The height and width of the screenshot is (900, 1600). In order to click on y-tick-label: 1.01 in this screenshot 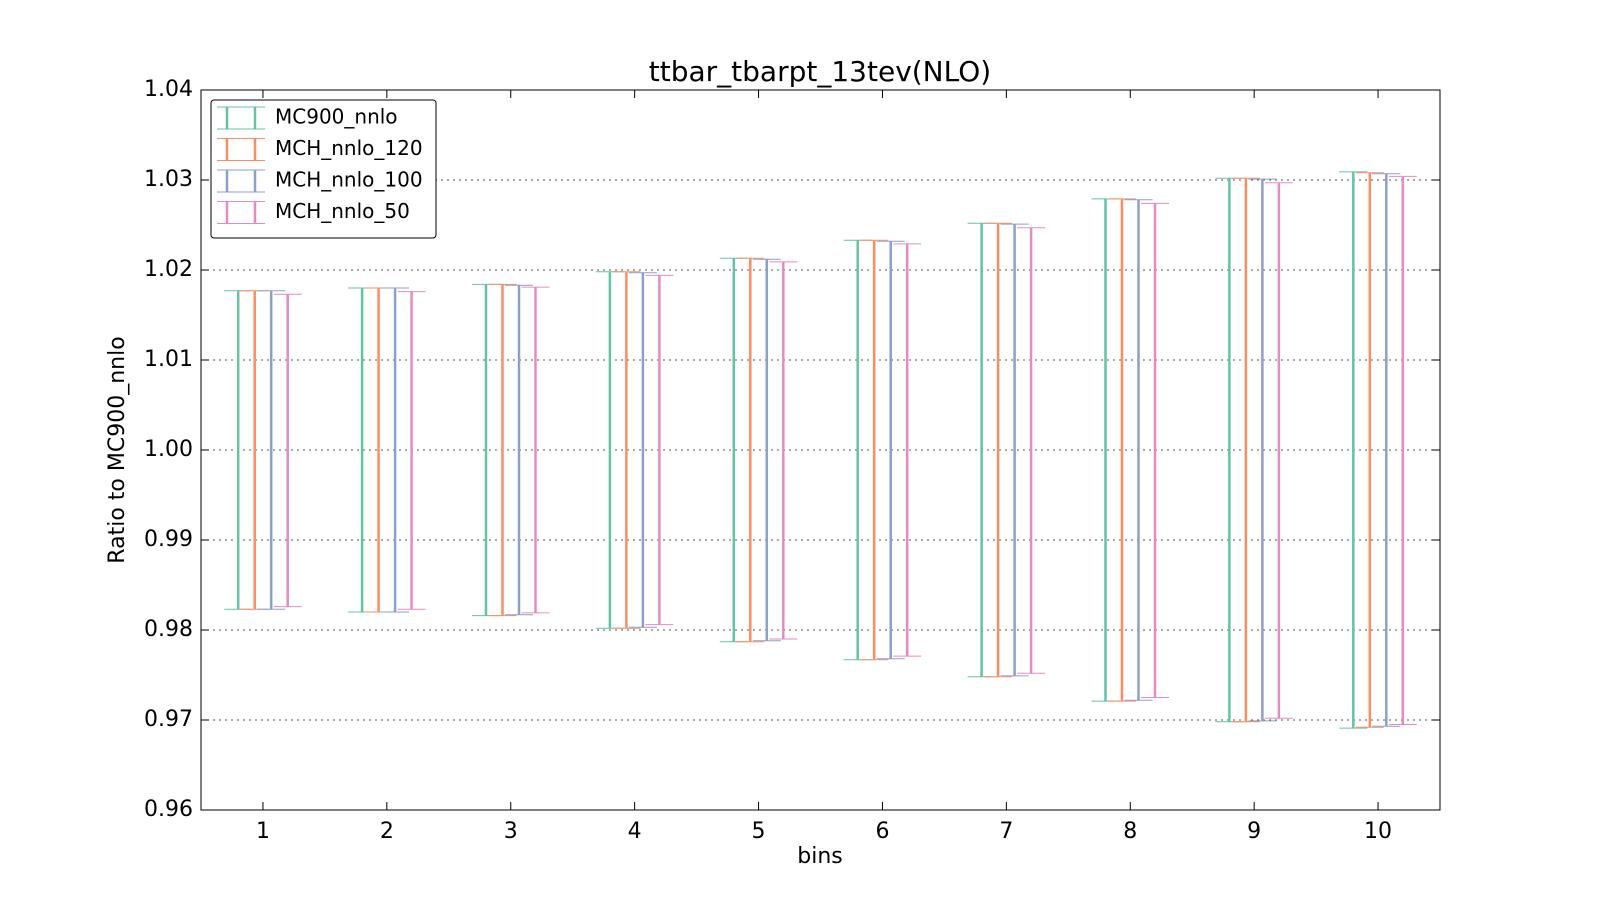, I will do `click(168, 359)`.